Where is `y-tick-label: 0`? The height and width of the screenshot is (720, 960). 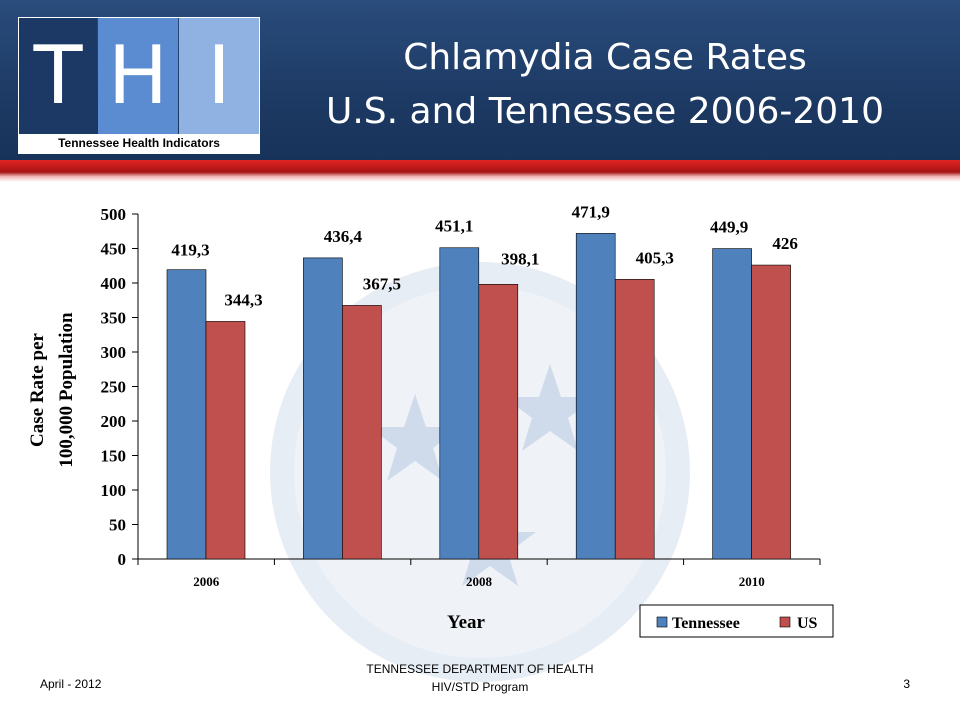 y-tick-label: 0 is located at coordinates (122, 559).